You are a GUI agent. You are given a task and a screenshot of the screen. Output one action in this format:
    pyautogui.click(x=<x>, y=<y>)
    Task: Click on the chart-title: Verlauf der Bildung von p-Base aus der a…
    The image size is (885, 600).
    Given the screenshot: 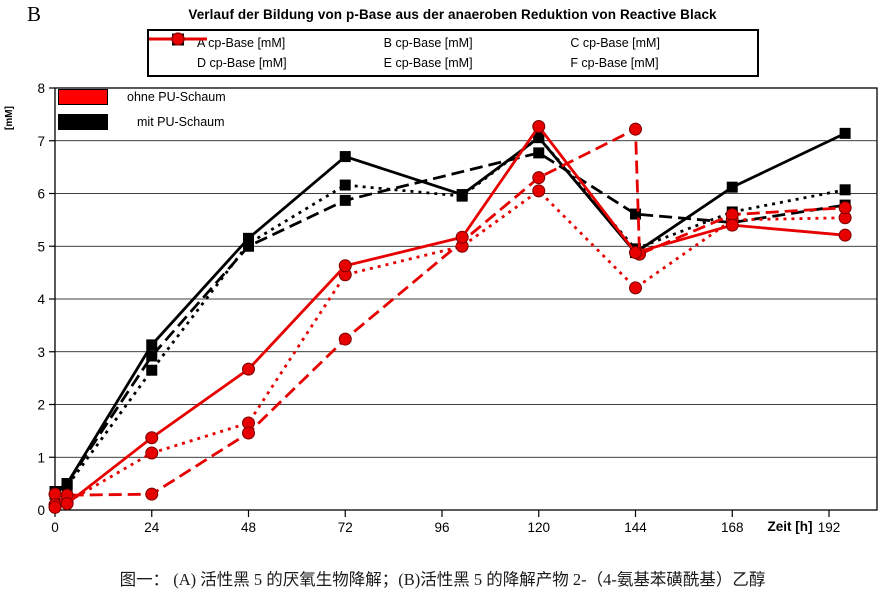 What is the action you would take?
    pyautogui.click(x=452, y=14)
    